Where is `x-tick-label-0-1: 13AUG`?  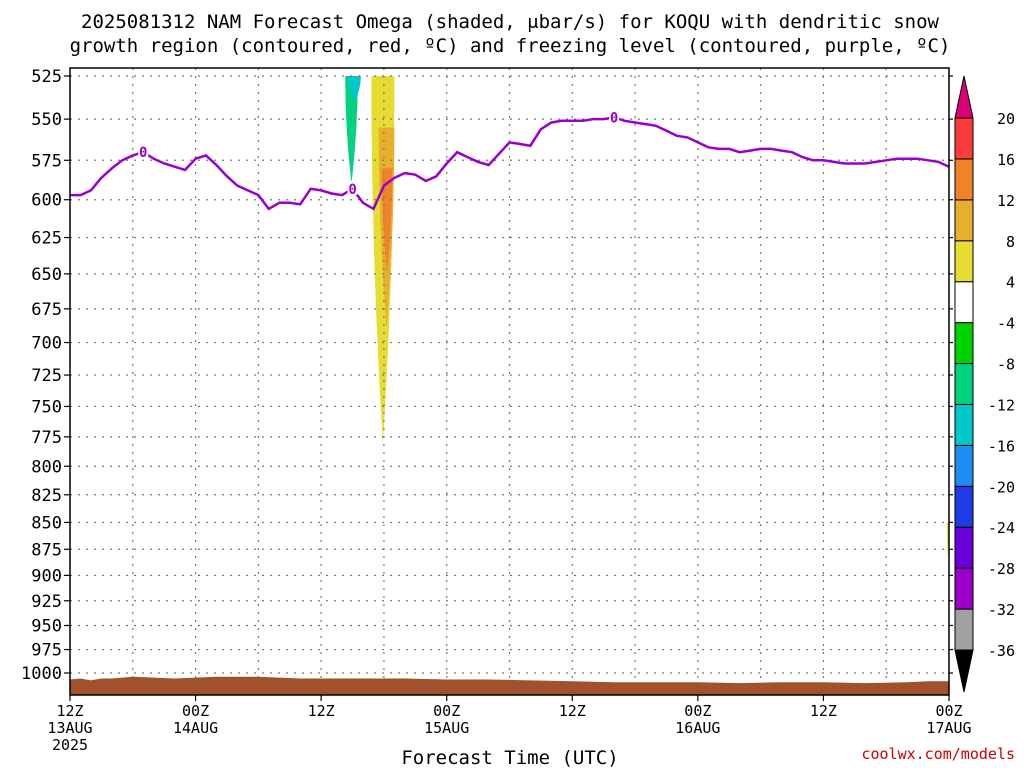
x-tick-label-0-1: 13AUG is located at coordinates (69, 728).